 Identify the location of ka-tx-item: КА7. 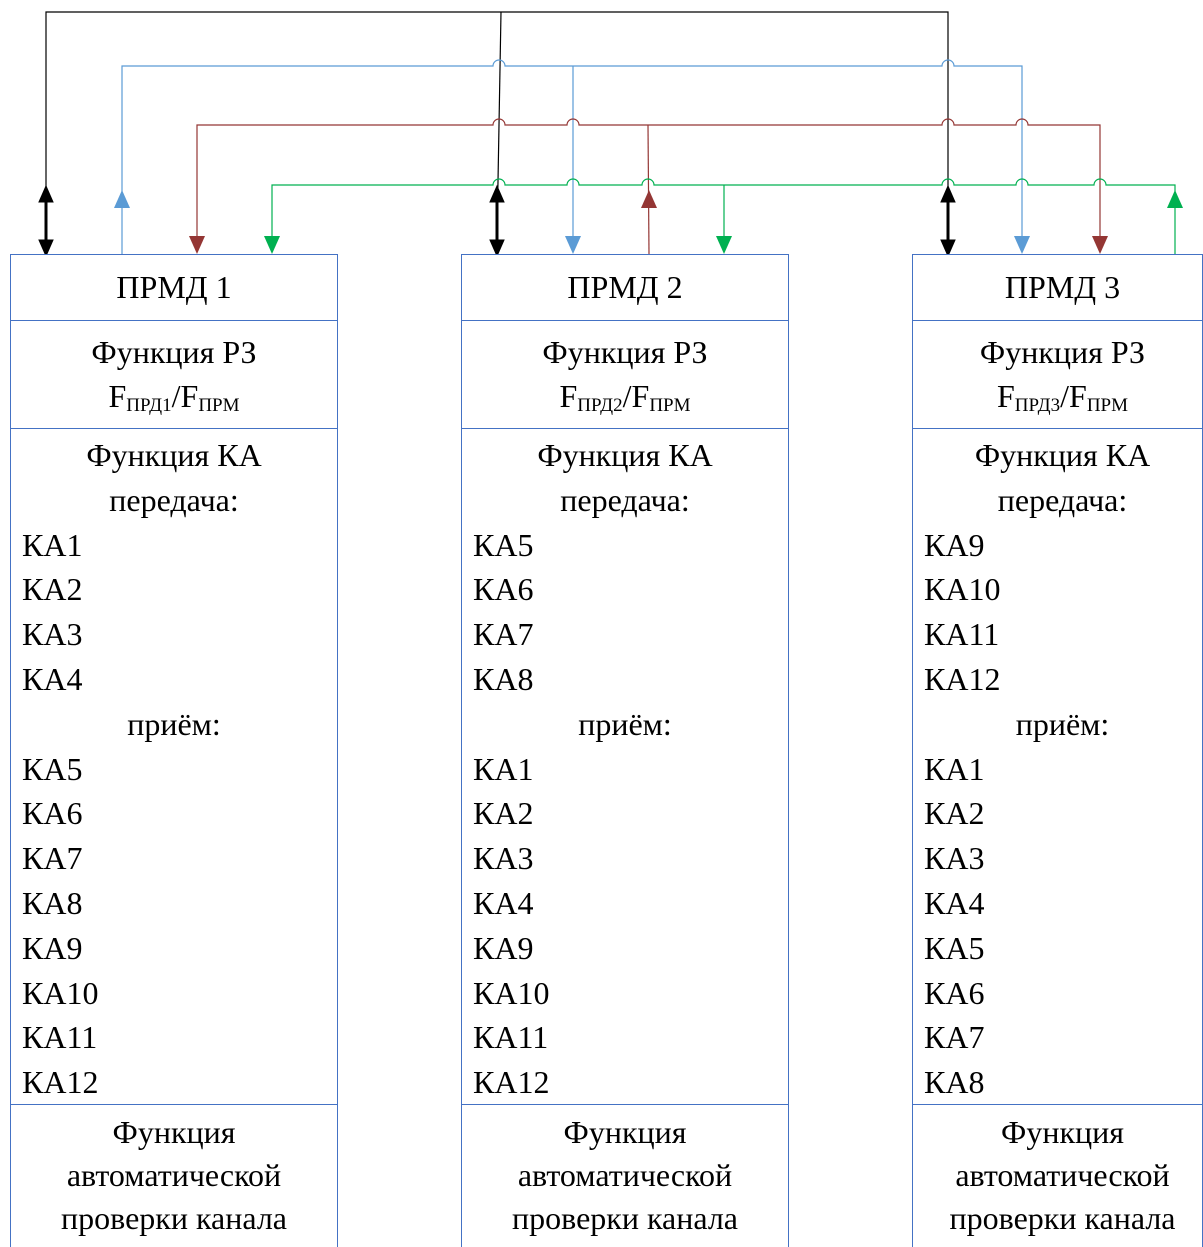
(503, 634).